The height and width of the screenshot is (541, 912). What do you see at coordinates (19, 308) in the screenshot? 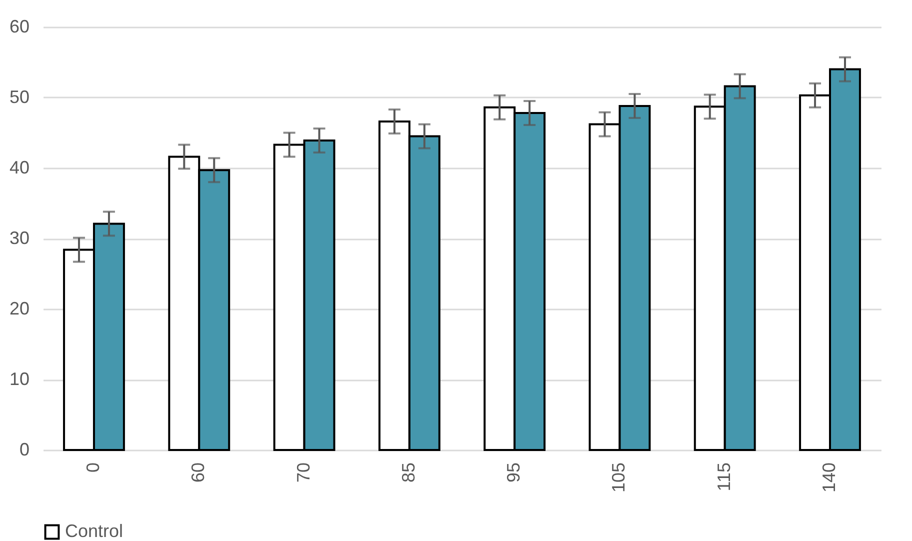
I see `y-tick-label: 20` at bounding box center [19, 308].